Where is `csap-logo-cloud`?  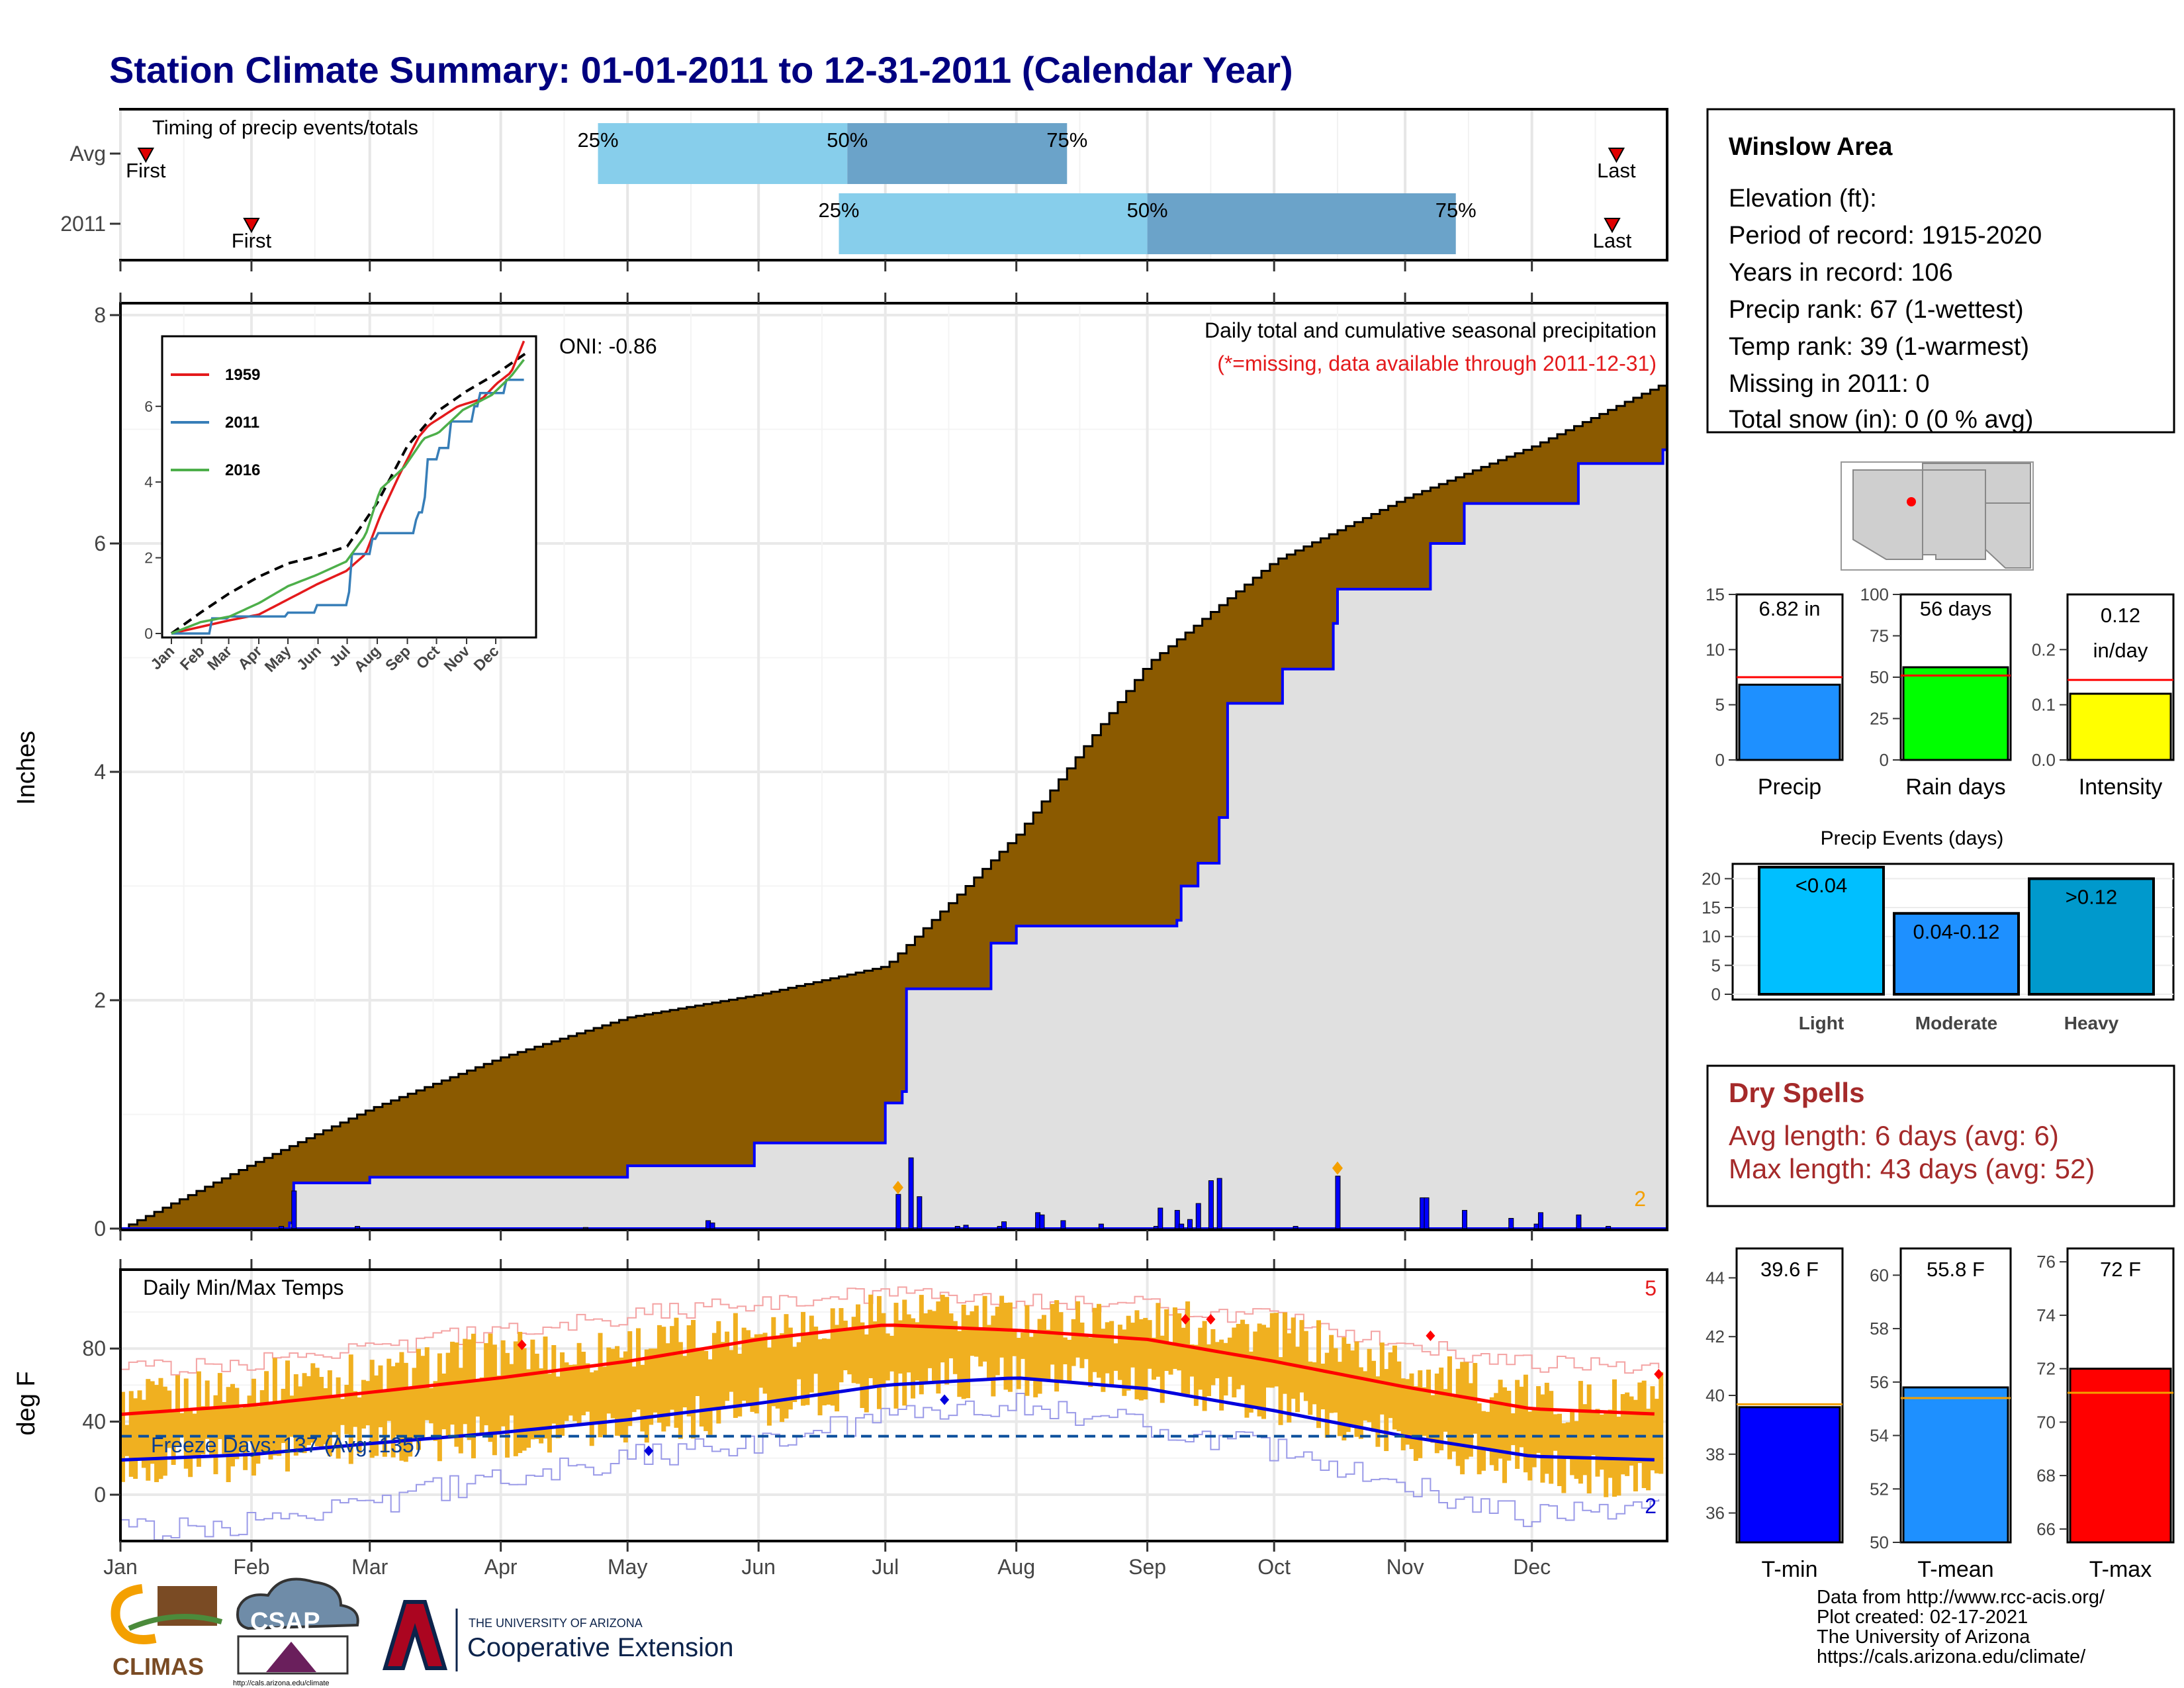 csap-logo-cloud is located at coordinates (297, 1603).